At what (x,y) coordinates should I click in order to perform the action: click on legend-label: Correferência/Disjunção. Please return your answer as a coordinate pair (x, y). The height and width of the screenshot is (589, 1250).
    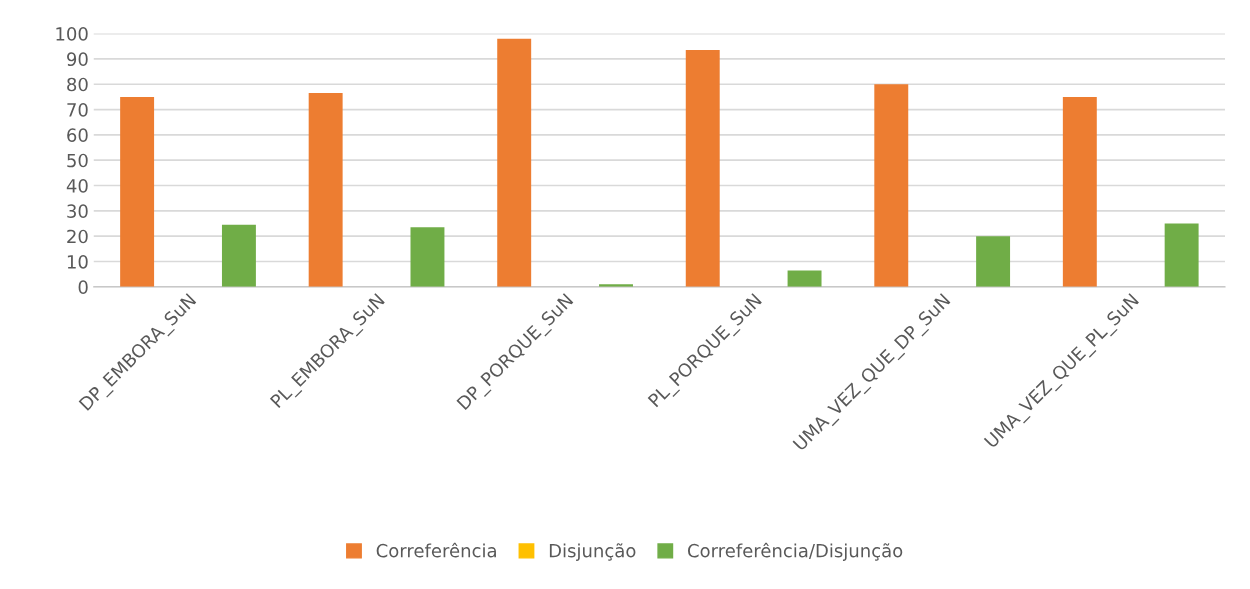
    Looking at the image, I should click on (795, 551).